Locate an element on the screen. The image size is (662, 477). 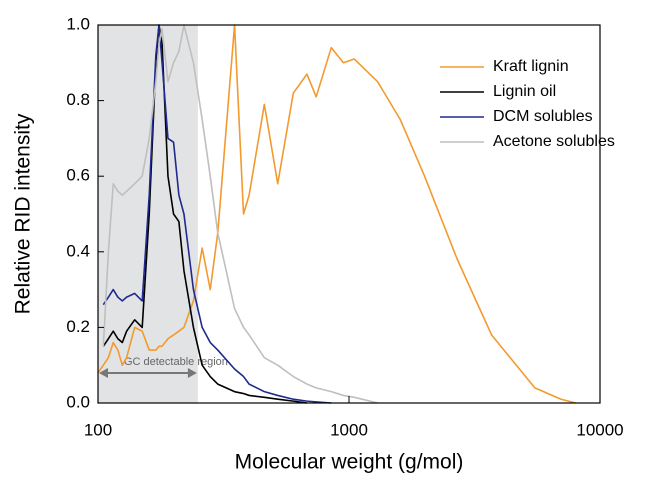
y-tick-label: 1.0 is located at coordinates (78, 23).